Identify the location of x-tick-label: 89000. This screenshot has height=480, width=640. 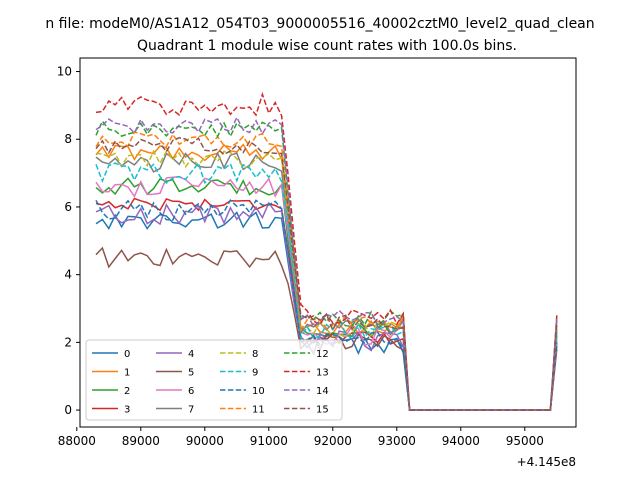
(141, 441).